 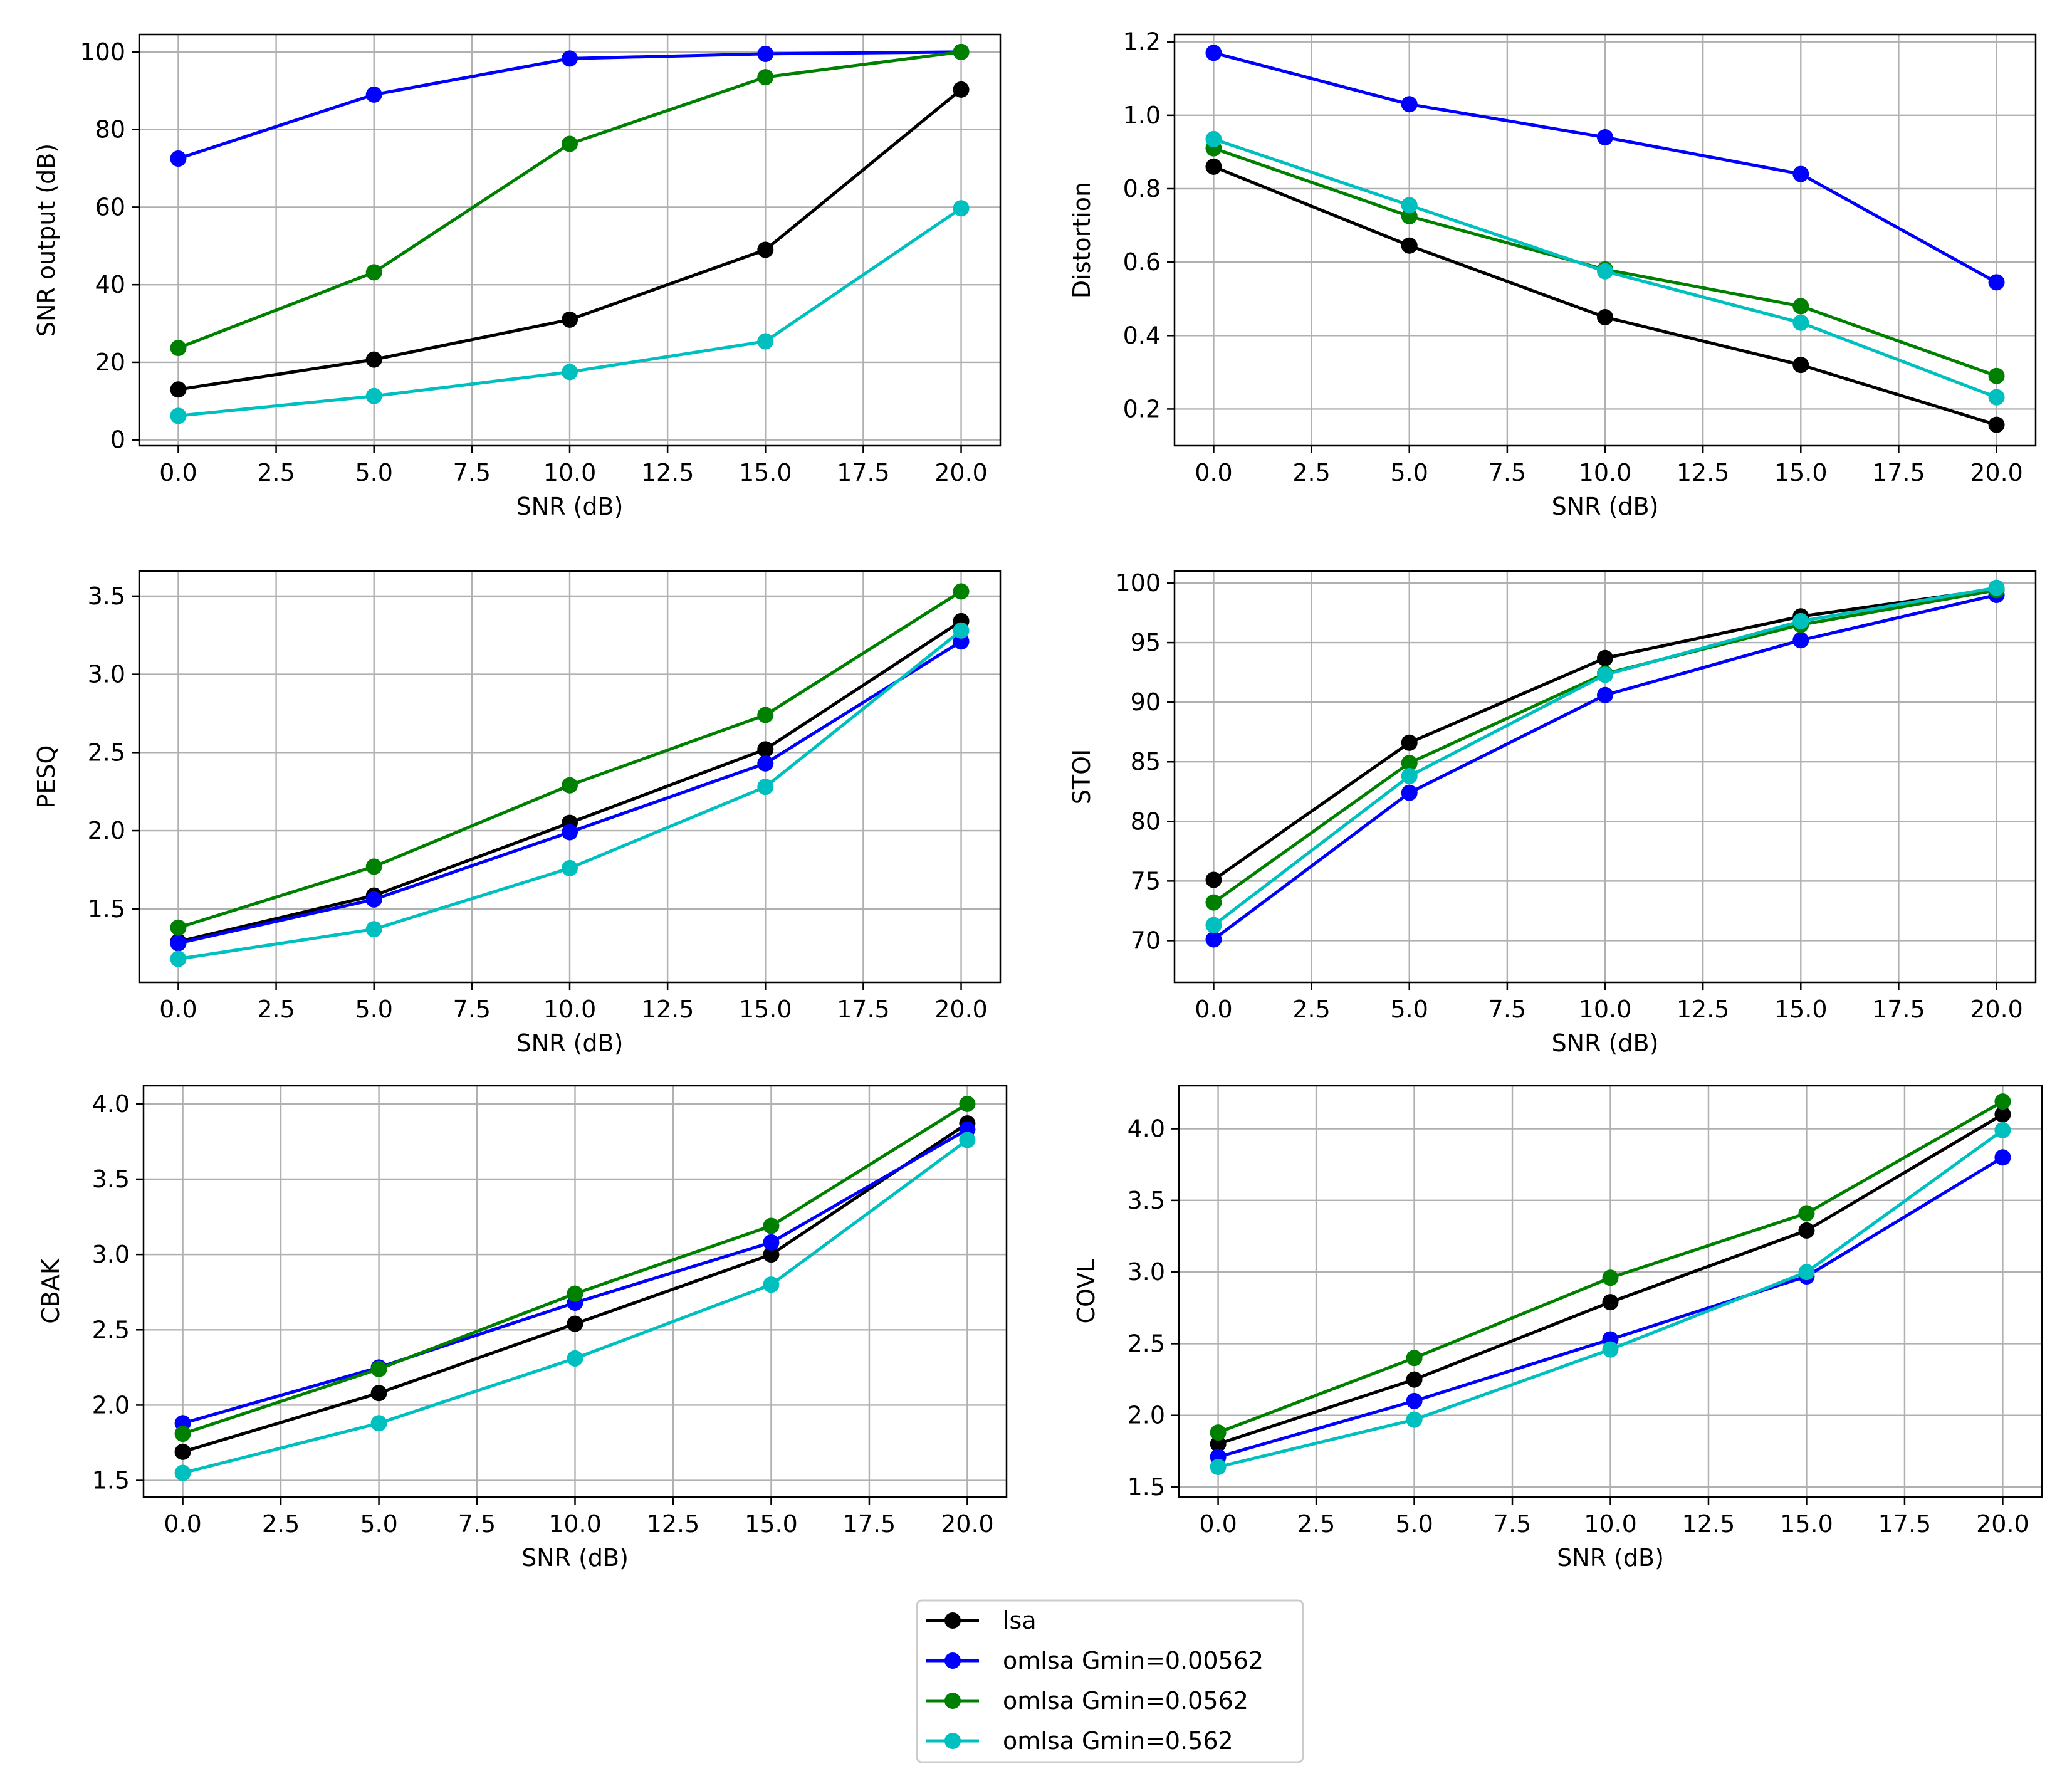 What do you see at coordinates (1414, 1400) in the screenshot?
I see `data-point: omlsa Gmin=0.00562: 2.1` at bounding box center [1414, 1400].